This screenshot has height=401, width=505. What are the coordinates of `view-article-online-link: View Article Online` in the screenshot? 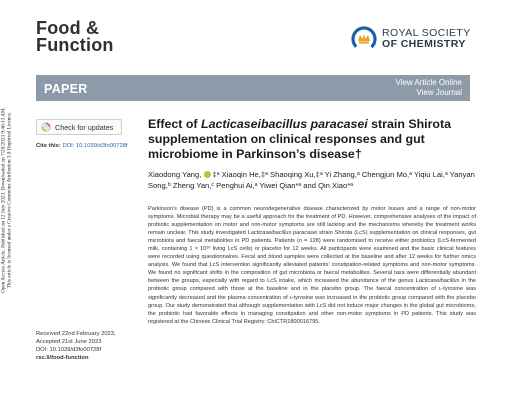 It's located at (428, 82).